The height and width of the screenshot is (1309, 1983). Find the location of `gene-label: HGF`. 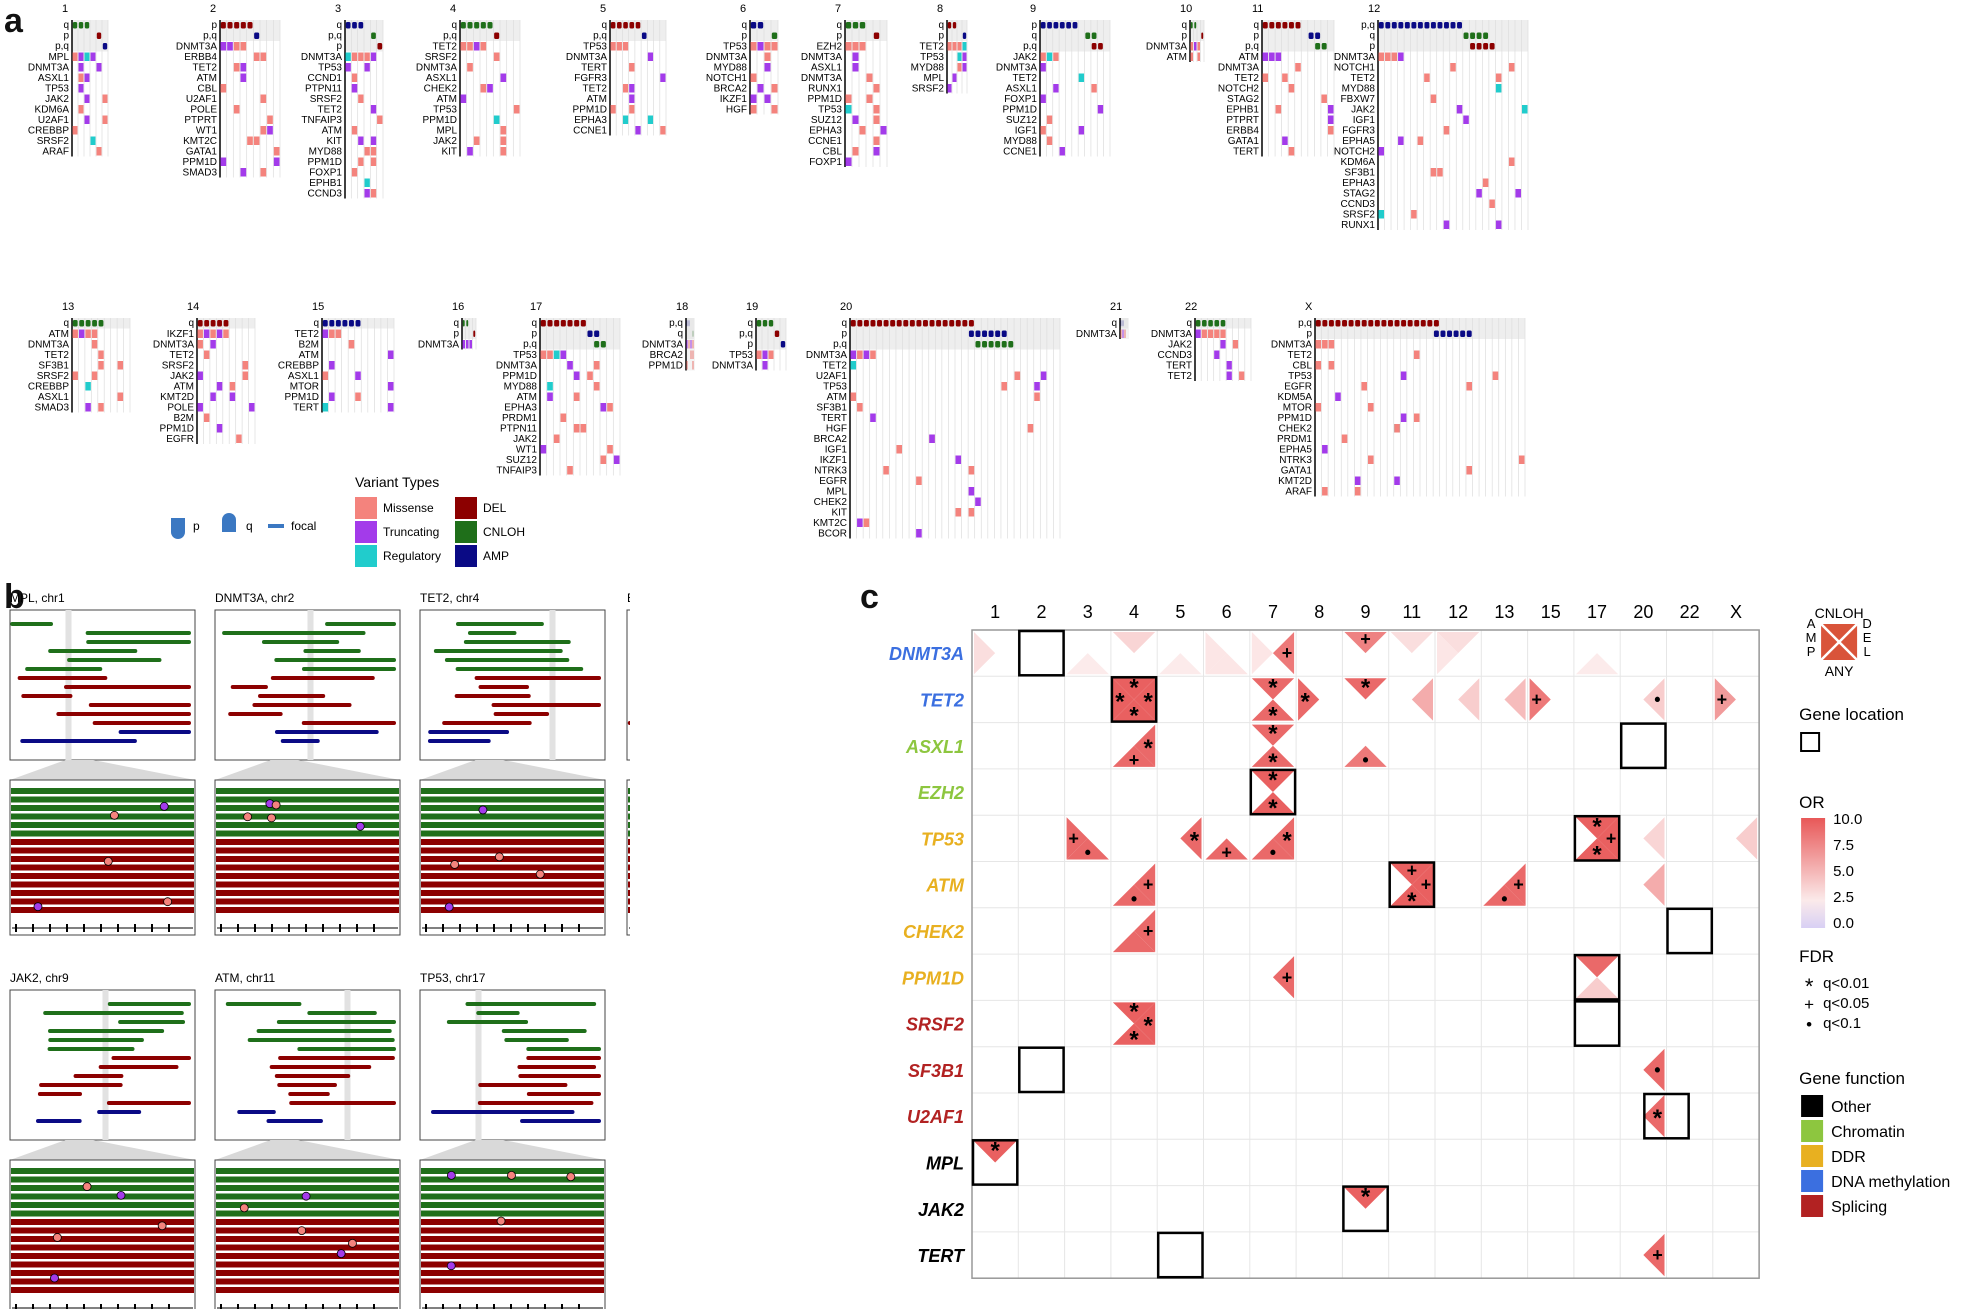

gene-label: HGF is located at coordinates (736, 110).